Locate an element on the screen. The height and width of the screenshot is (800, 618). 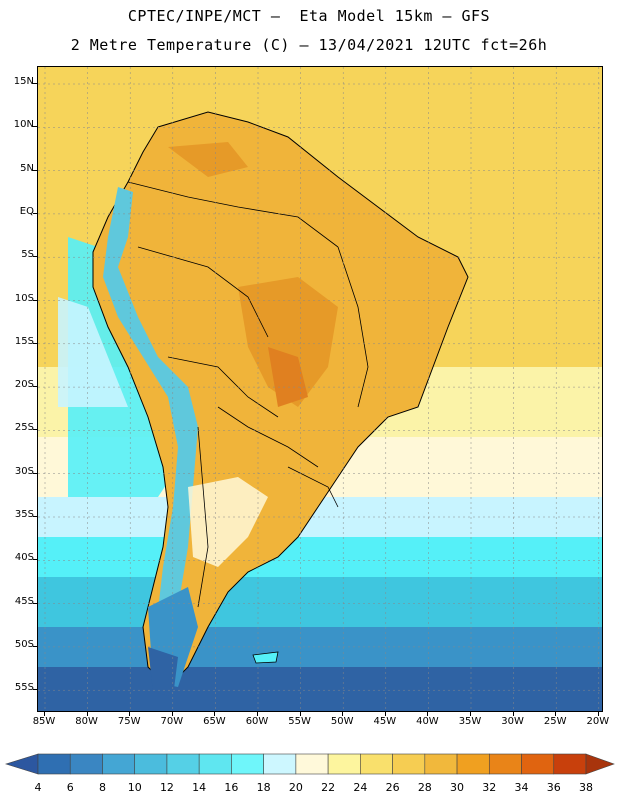
lat-label: 35S is located at coordinates (24, 514).